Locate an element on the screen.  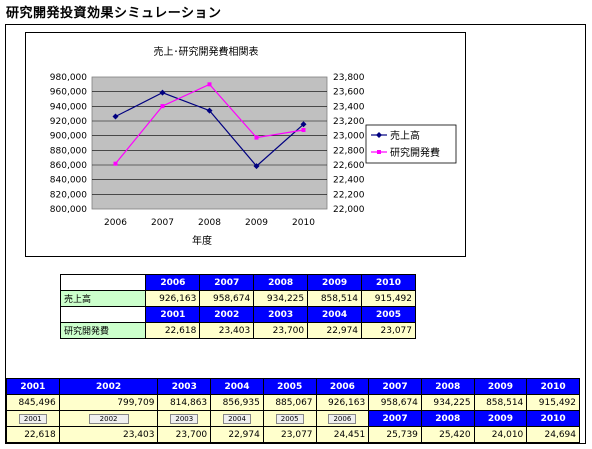
year-button-cell: 2003 is located at coordinates (184, 418).